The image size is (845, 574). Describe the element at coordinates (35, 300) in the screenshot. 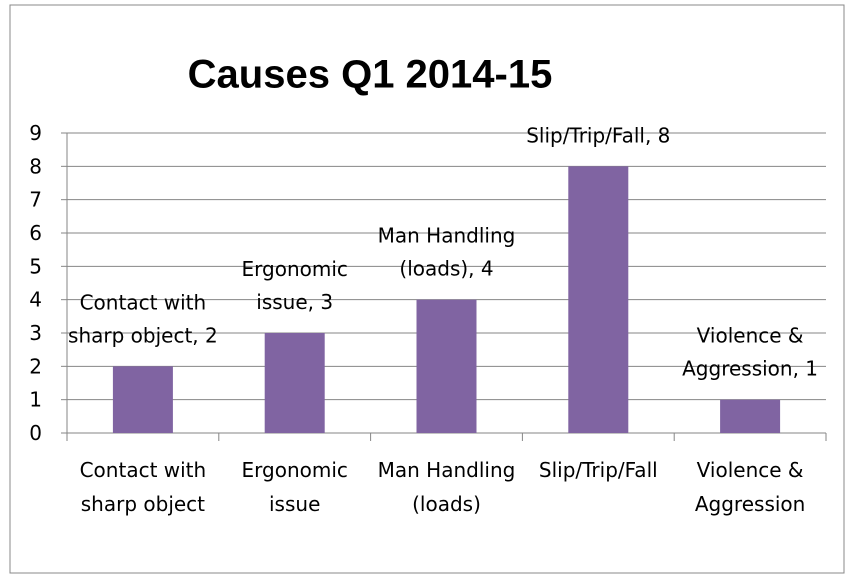

I see `y-tick-label: 4` at that location.